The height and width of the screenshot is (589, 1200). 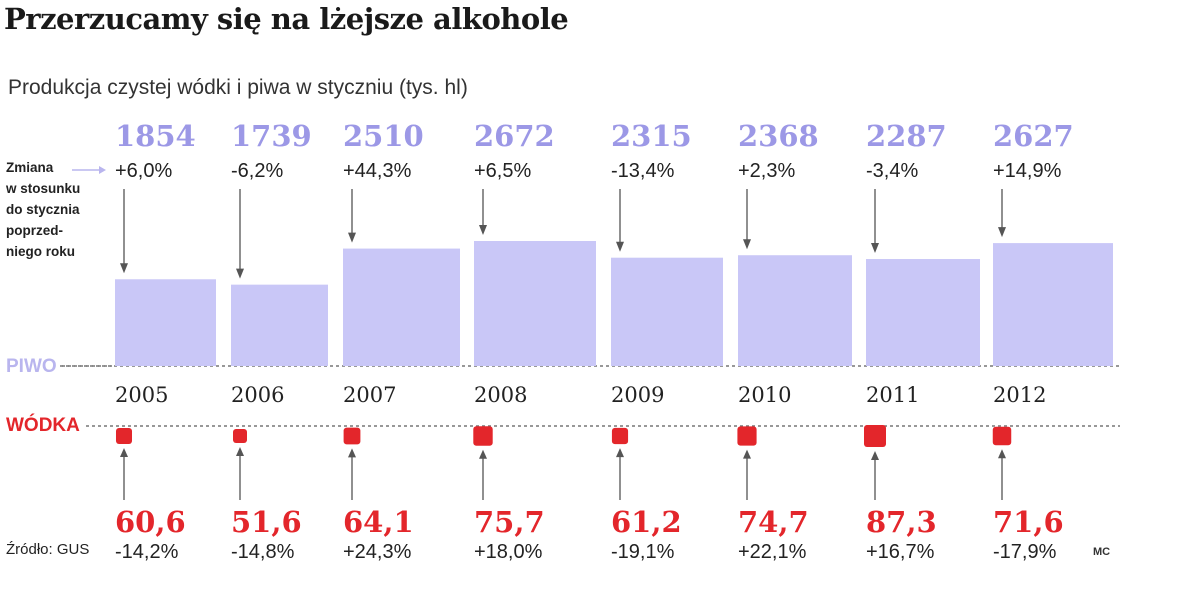 I want to click on beer-value-label: 1854, so click(x=155, y=136).